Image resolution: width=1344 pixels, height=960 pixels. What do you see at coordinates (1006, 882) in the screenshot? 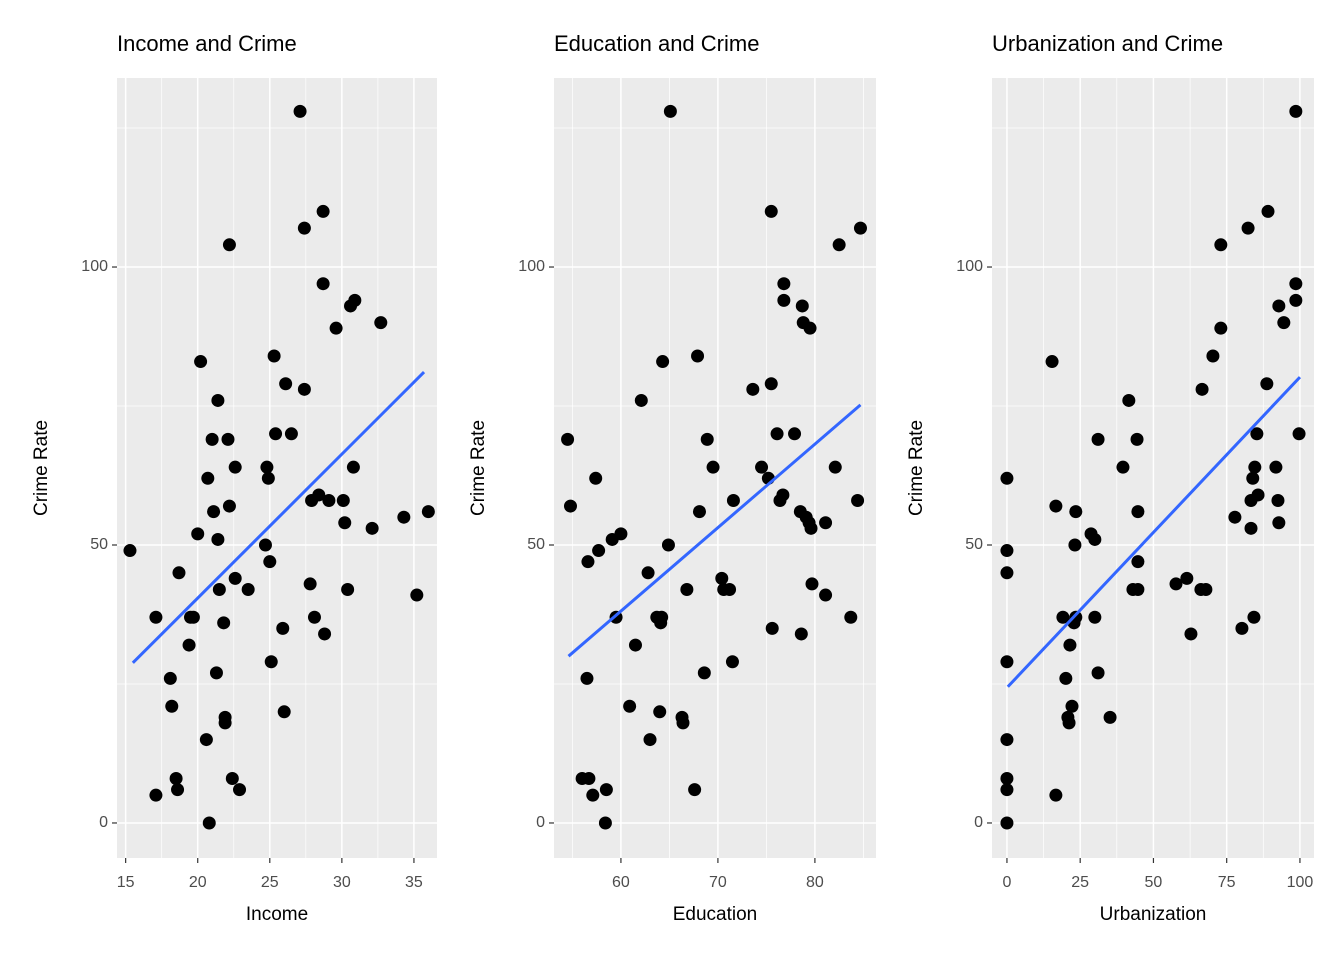
I see `x-tick-label: 0` at bounding box center [1006, 882].